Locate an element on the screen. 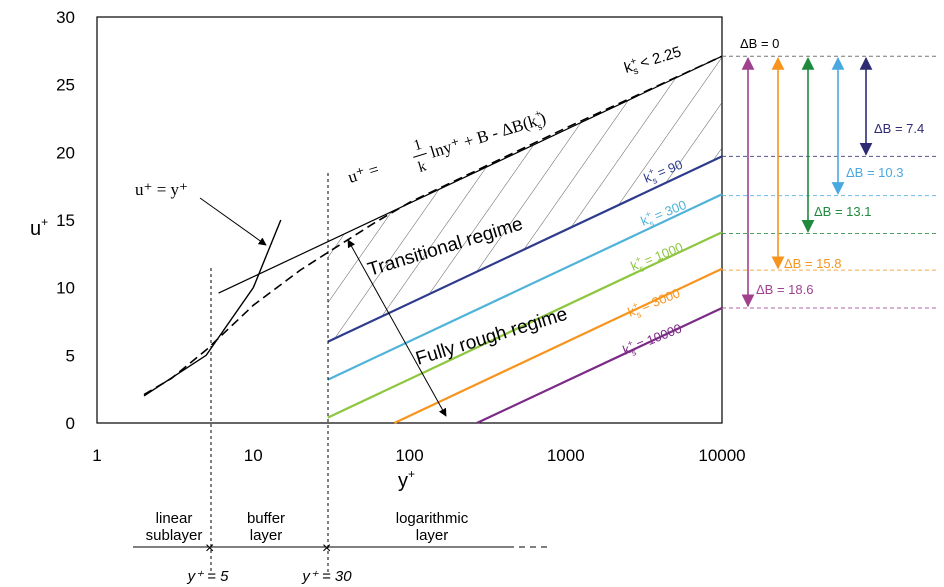  delta-b-label: ΔB = 13.1 is located at coordinates (842, 211).